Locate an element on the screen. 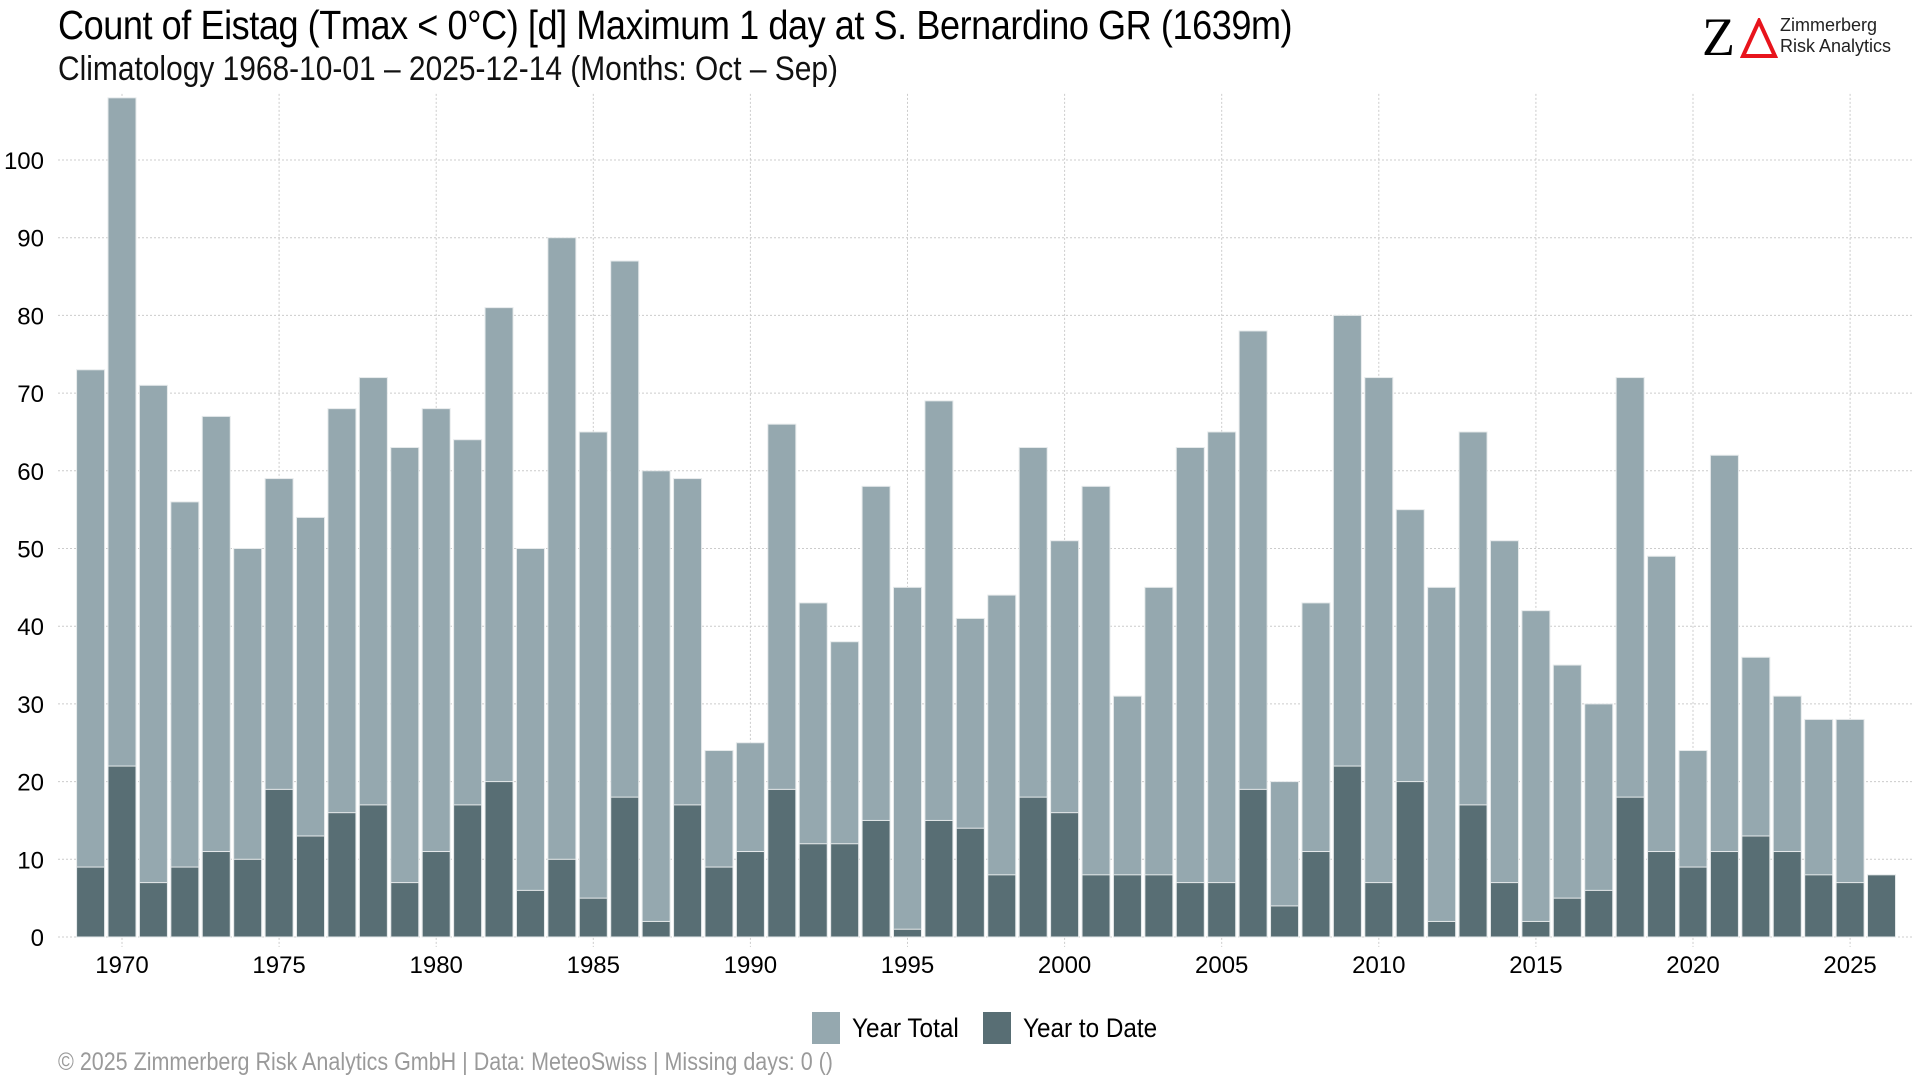 This screenshot has height=1080, width=1920. x-tick-label: 1990 is located at coordinates (750, 965).